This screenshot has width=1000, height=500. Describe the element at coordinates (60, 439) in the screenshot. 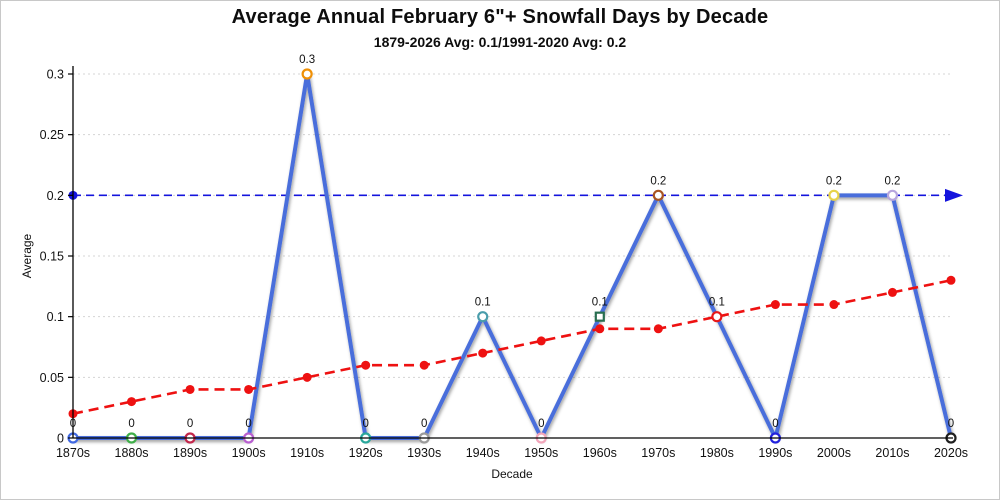

I see `y-tick-label: 0` at that location.